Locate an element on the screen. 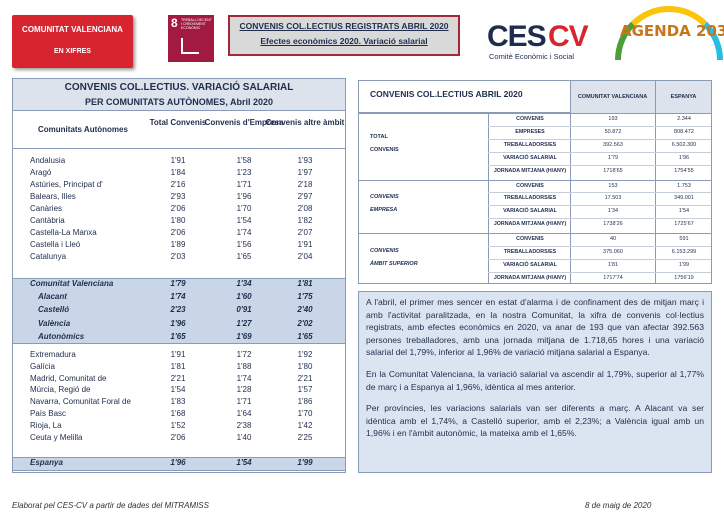 Image resolution: width=724 pixels, height=526 pixels. region-value: 2'97 is located at coordinates (305, 196).